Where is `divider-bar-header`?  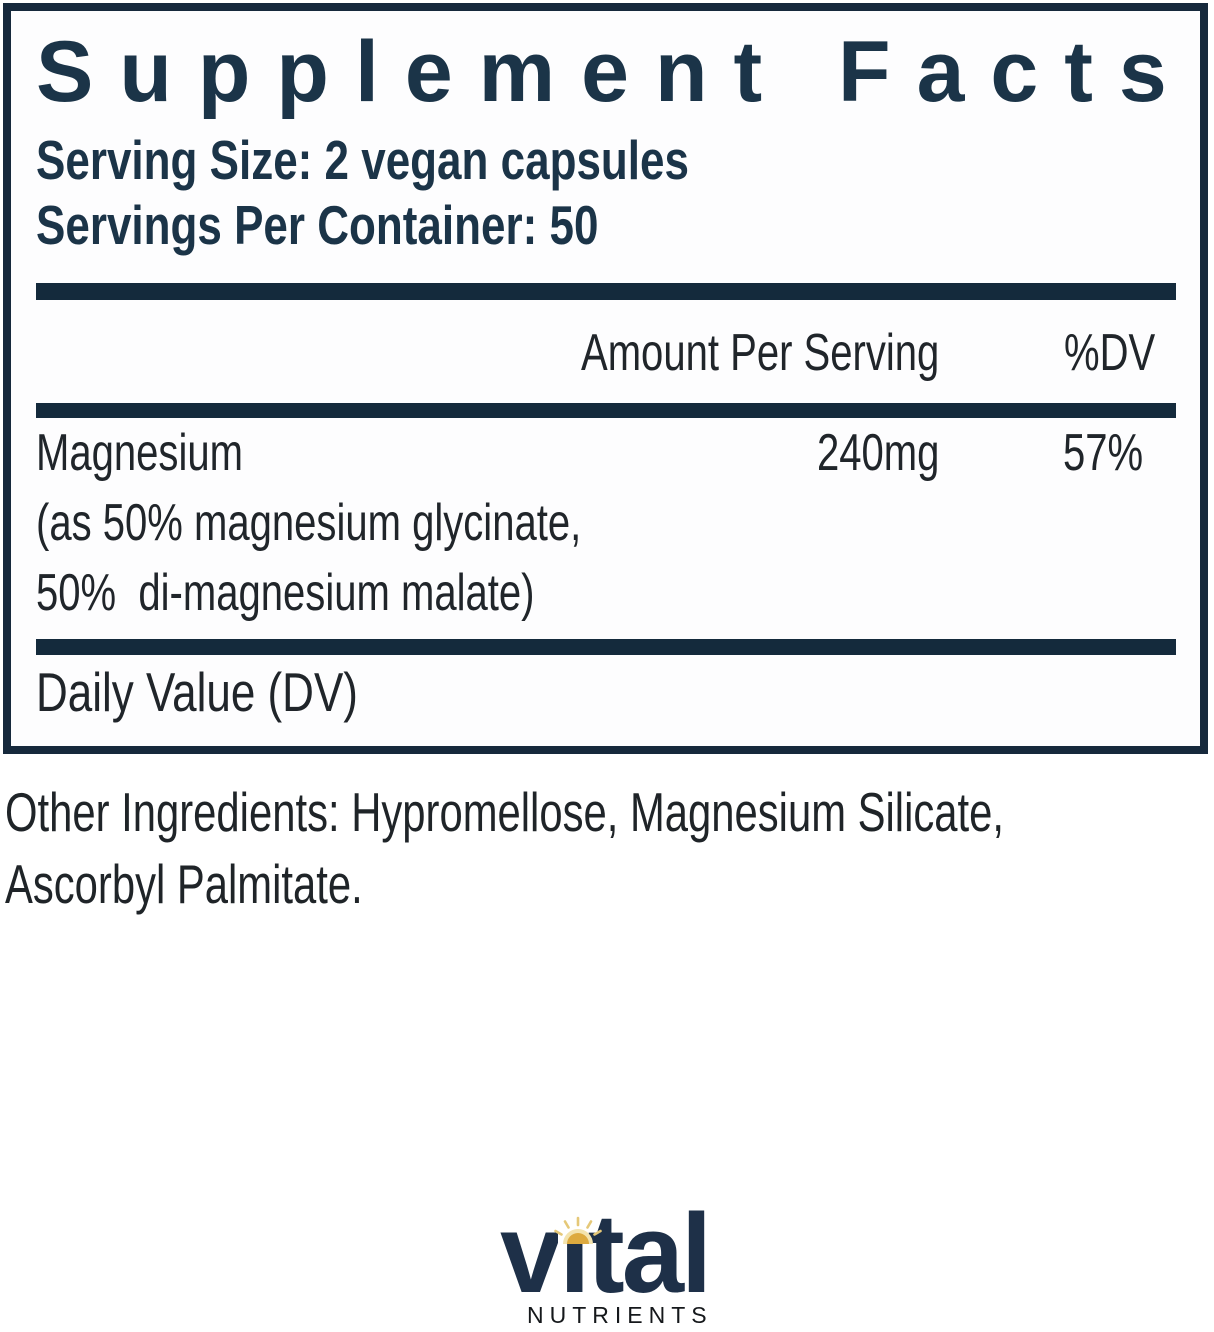 divider-bar-header is located at coordinates (606, 410).